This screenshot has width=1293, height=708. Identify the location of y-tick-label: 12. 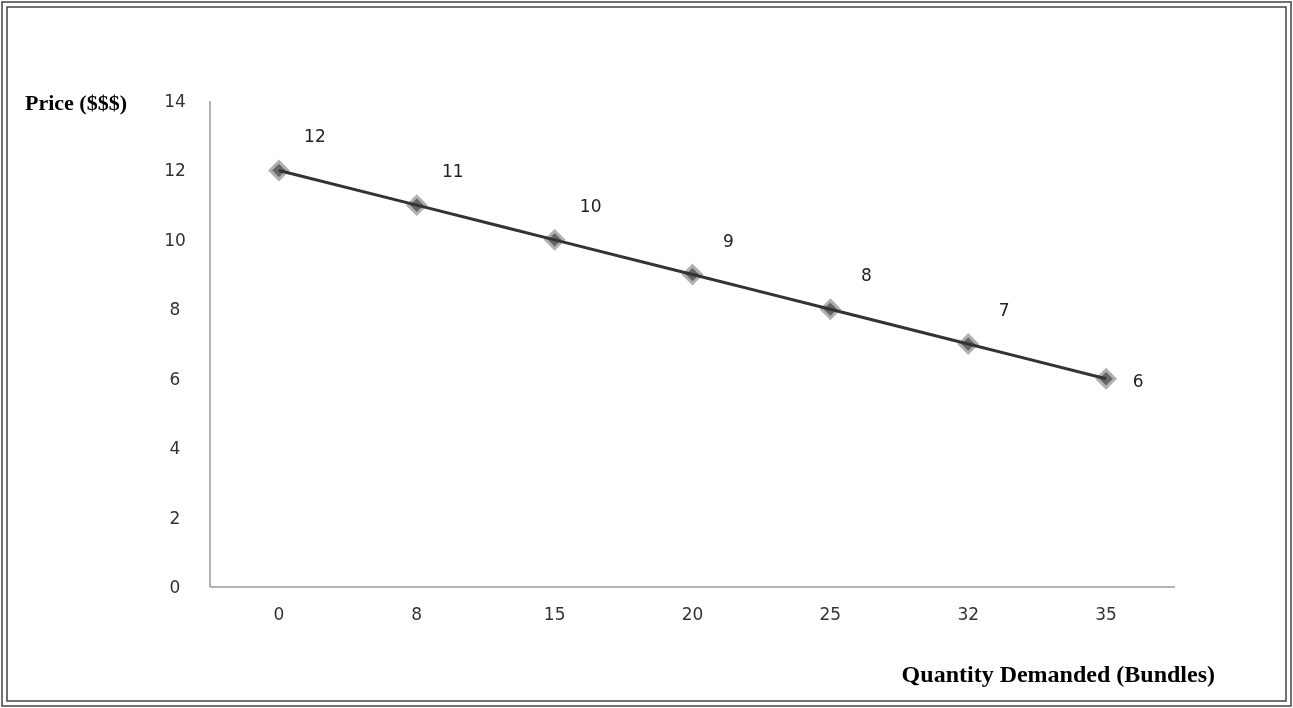
(175, 170).